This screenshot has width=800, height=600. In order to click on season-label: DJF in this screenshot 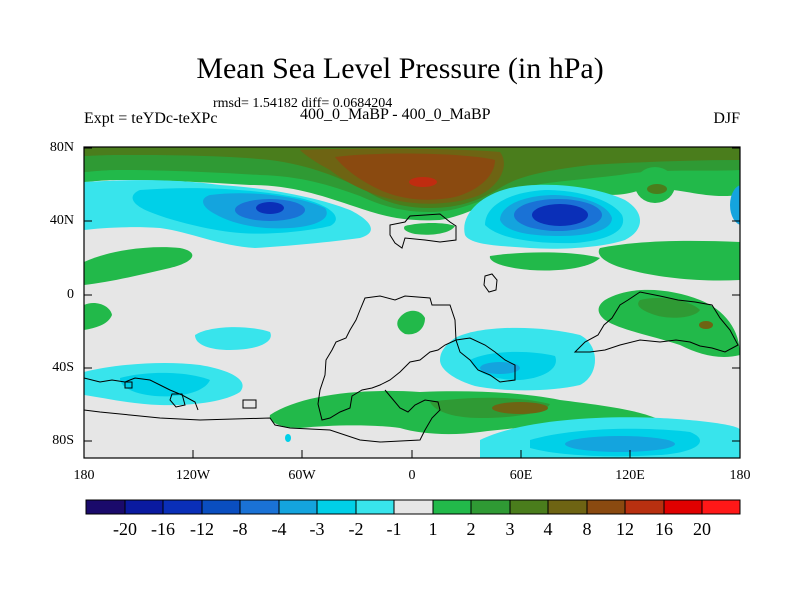, I will do `click(726, 118)`.